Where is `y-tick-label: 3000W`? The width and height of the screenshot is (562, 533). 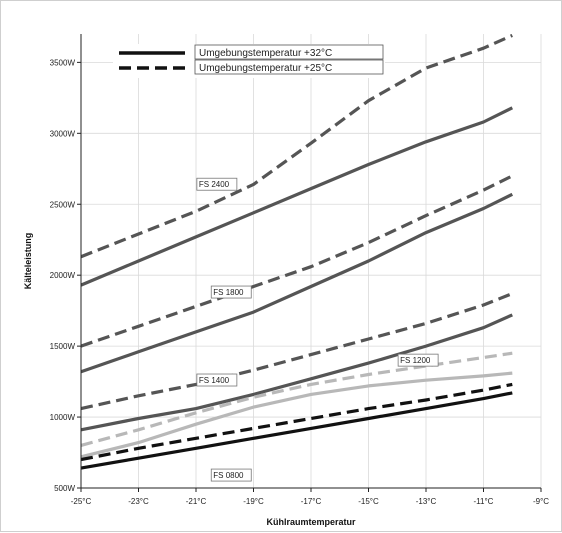 y-tick-label: 3000W is located at coordinates (63, 133).